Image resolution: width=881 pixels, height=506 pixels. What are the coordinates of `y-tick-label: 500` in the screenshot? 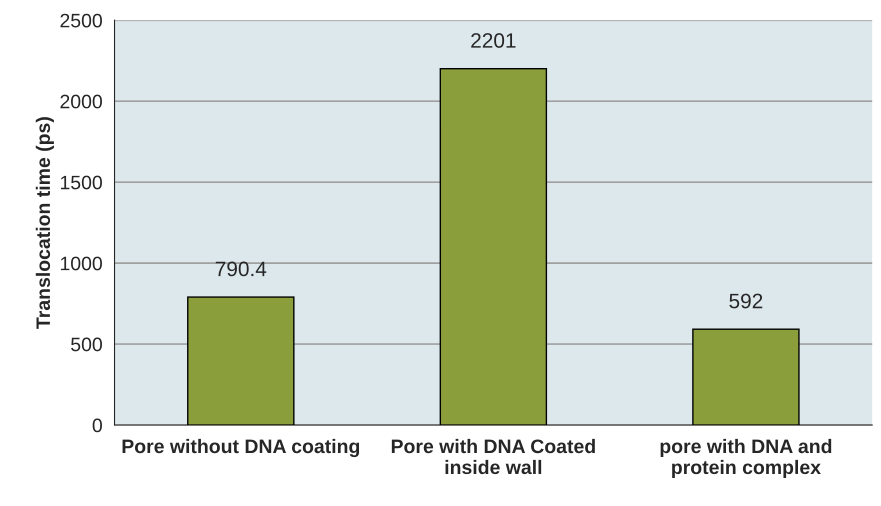 It's located at (86, 345).